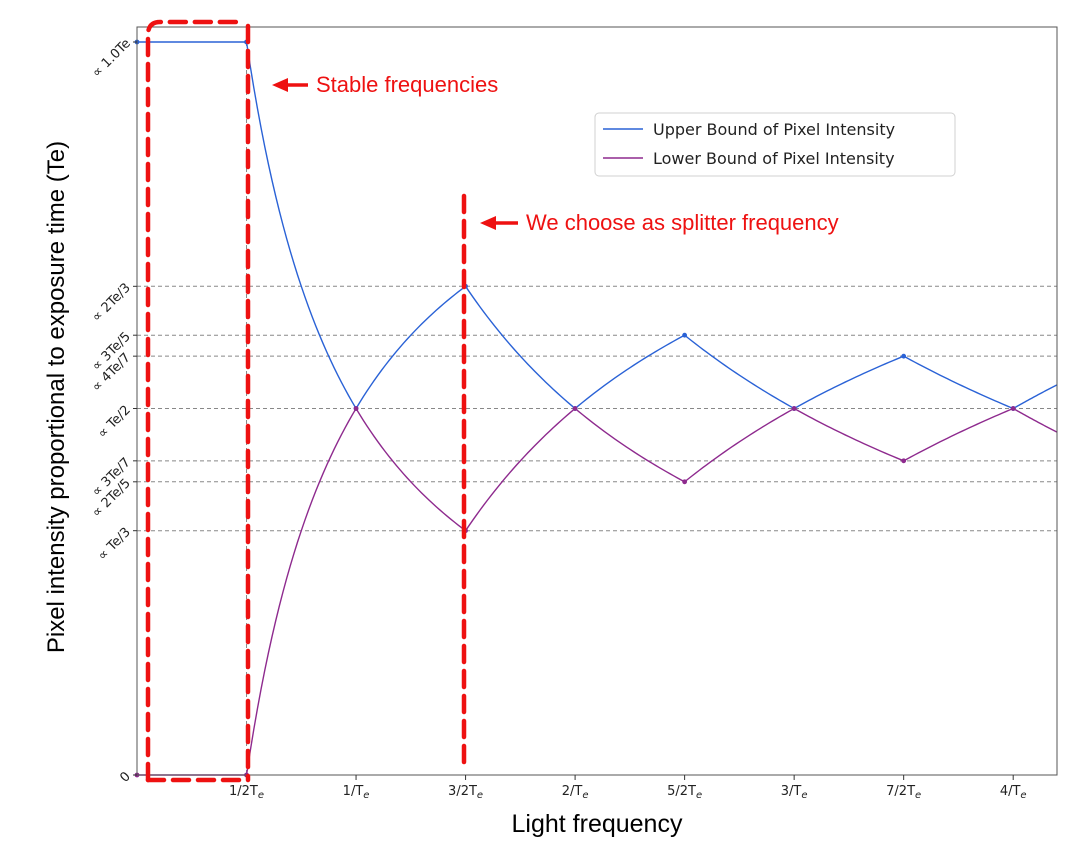  What do you see at coordinates (114, 544) in the screenshot?
I see `y-tick-label: ∝ Te/3` at bounding box center [114, 544].